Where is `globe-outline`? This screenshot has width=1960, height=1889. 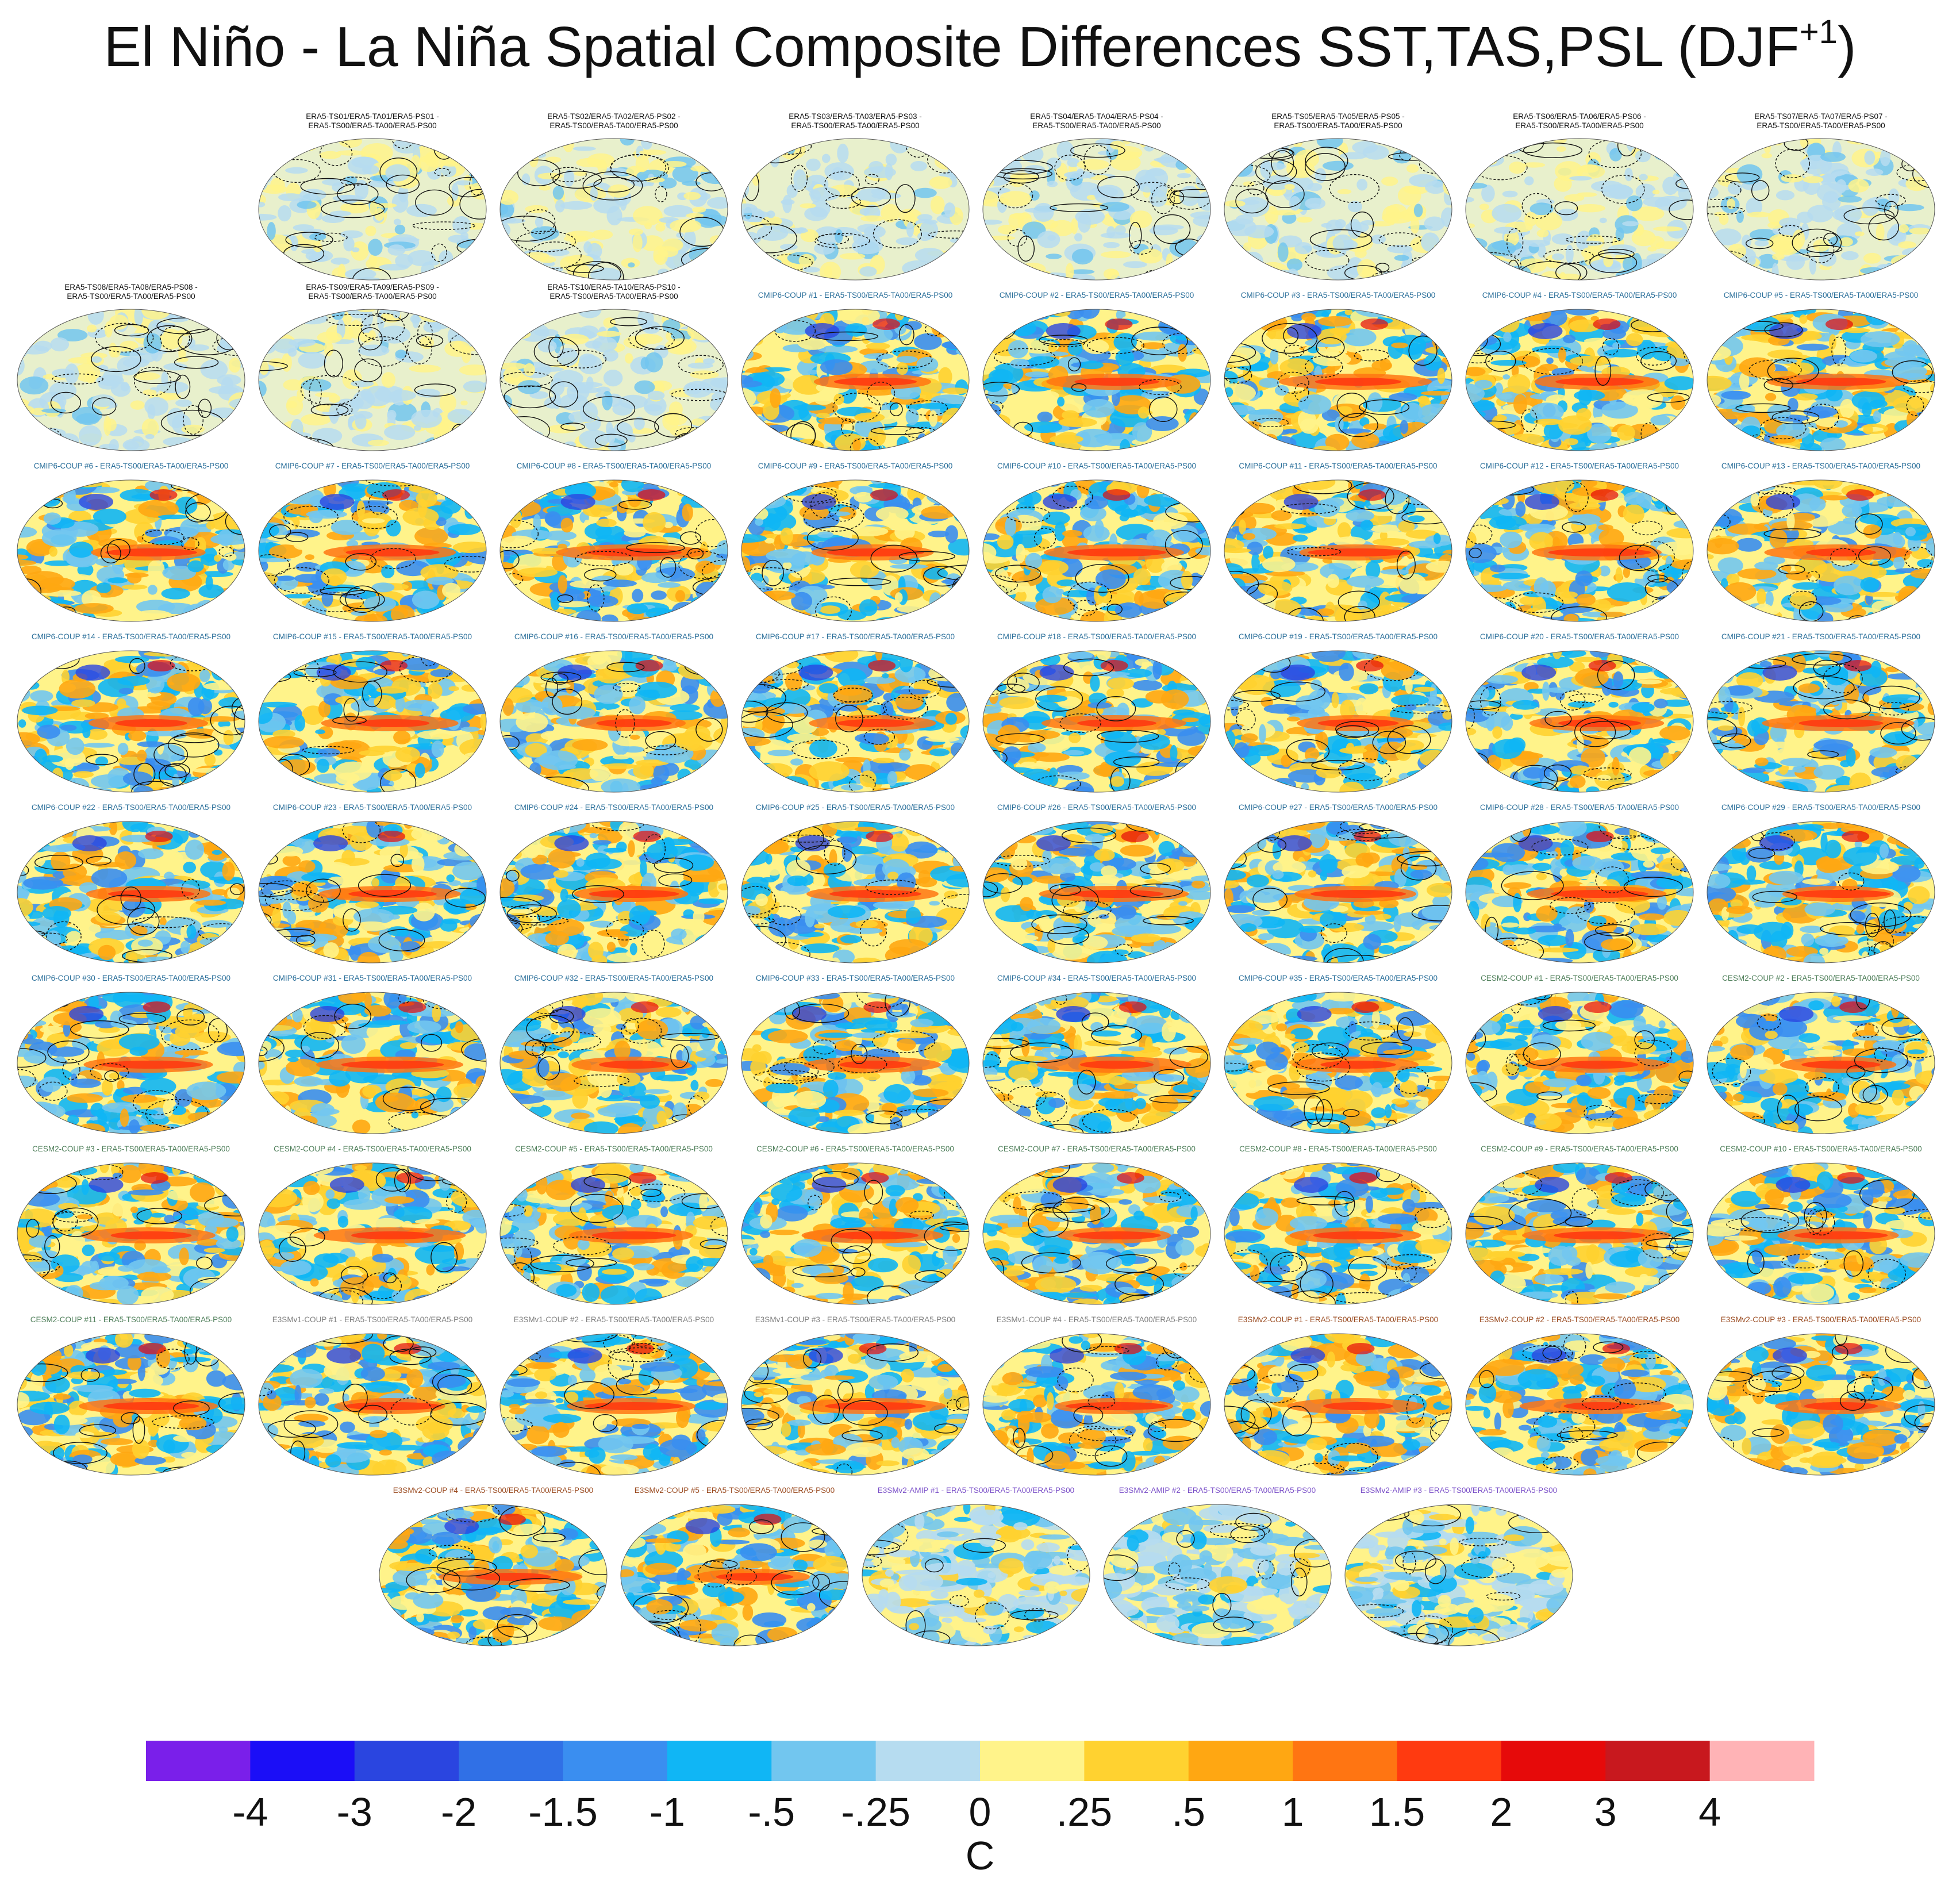
globe-outline is located at coordinates (1821, 210).